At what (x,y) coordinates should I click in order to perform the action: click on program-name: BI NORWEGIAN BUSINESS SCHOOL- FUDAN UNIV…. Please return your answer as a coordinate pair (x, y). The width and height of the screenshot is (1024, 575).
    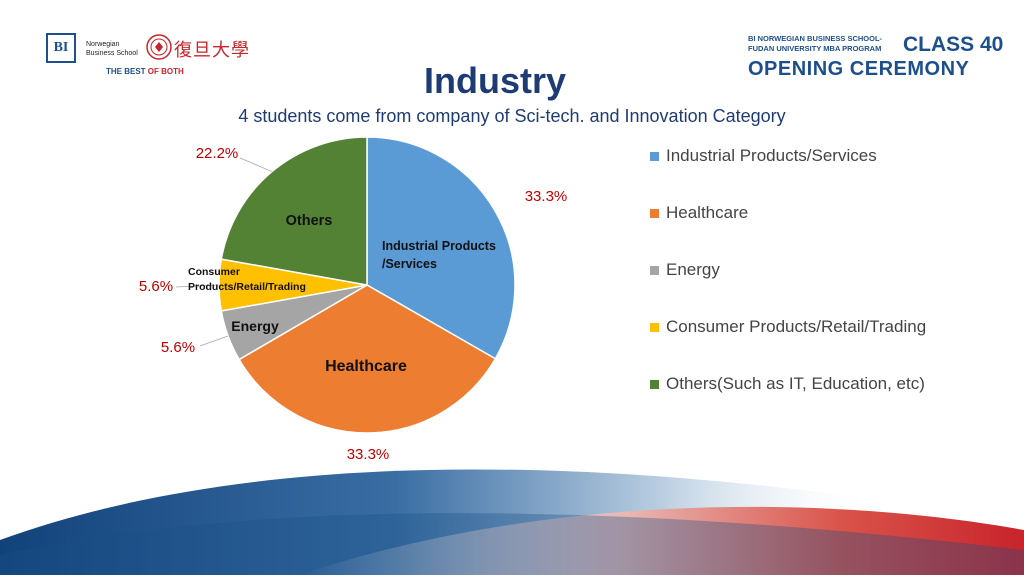
    Looking at the image, I should click on (815, 43).